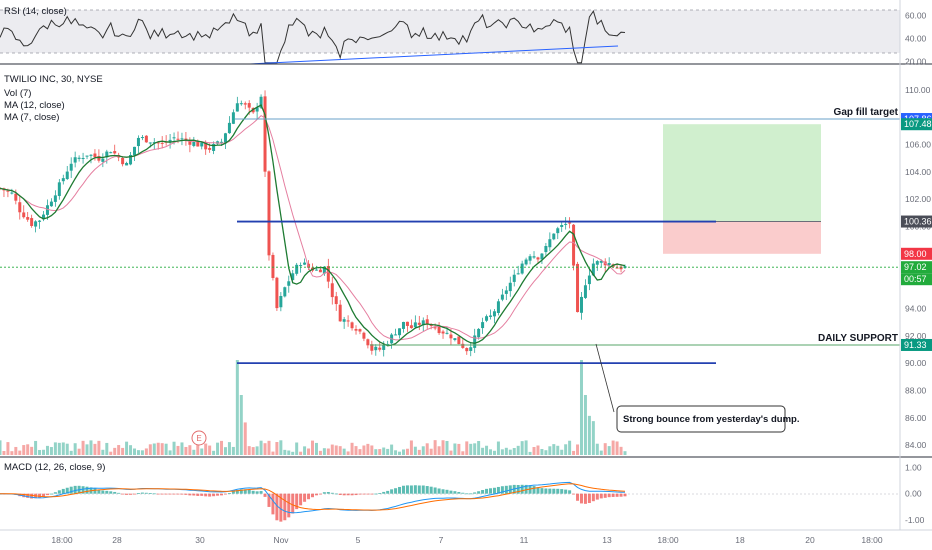 The image size is (932, 550). What do you see at coordinates (450, 492) in the screenshot?
I see `macd-pane: MACD (12, 26, close, 9)` at bounding box center [450, 492].